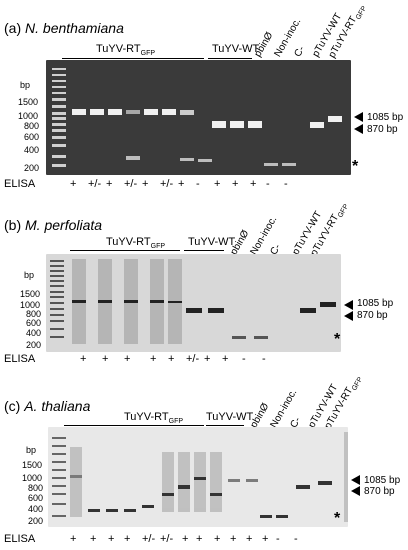  I want to click on panel-b-marker-870-arrow, so click(348, 316).